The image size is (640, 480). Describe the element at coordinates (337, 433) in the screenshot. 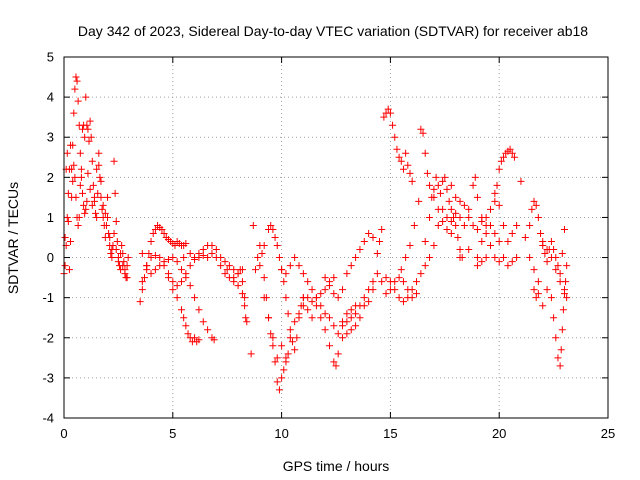

I see `x-tick-labels: 0 5 10 15 20 25` at that location.